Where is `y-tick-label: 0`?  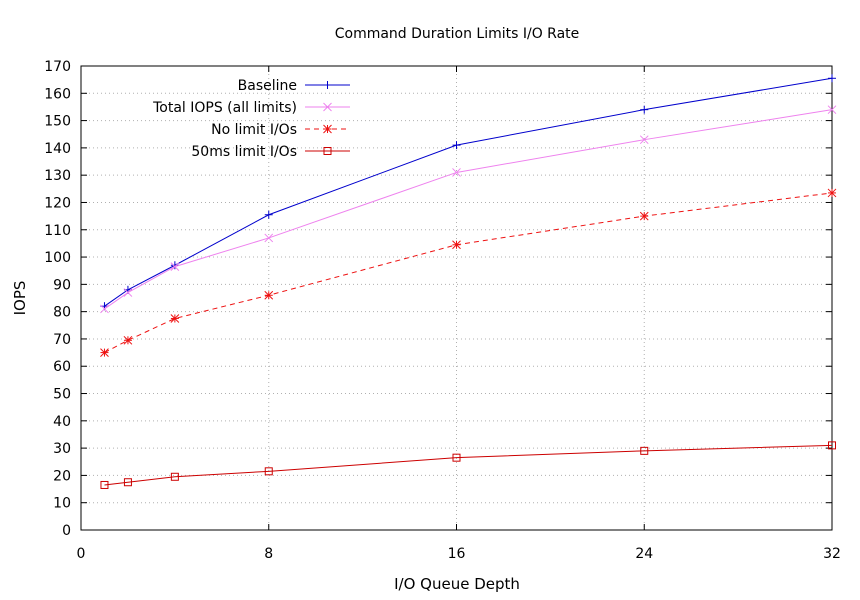
y-tick-label: 0 is located at coordinates (66, 531).